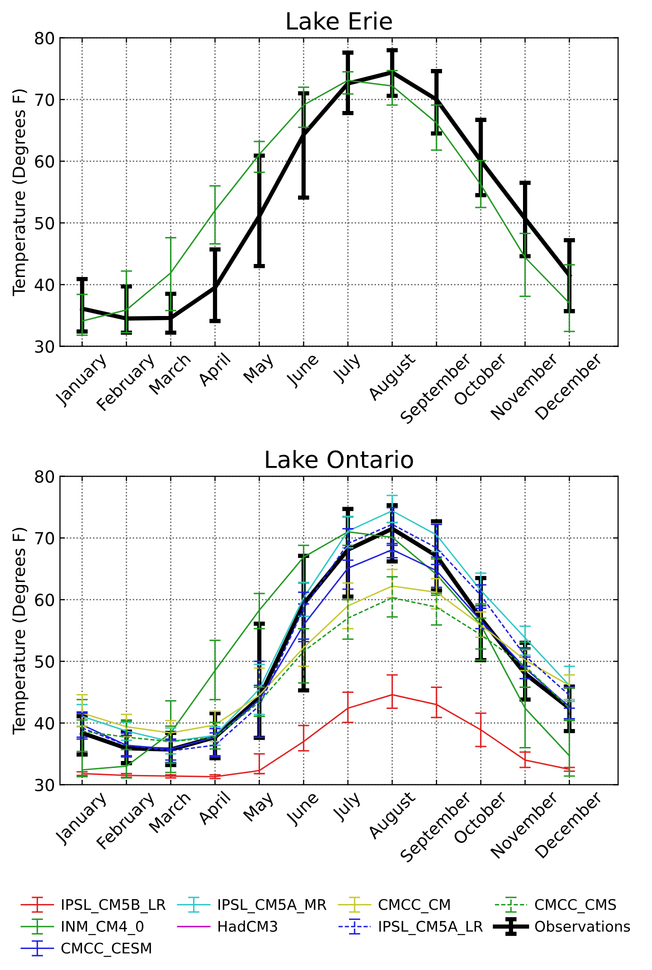 Image resolution: width=652 pixels, height=970 pixels. Describe the element at coordinates (582, 926) in the screenshot. I see `legend-label: Observations` at that location.